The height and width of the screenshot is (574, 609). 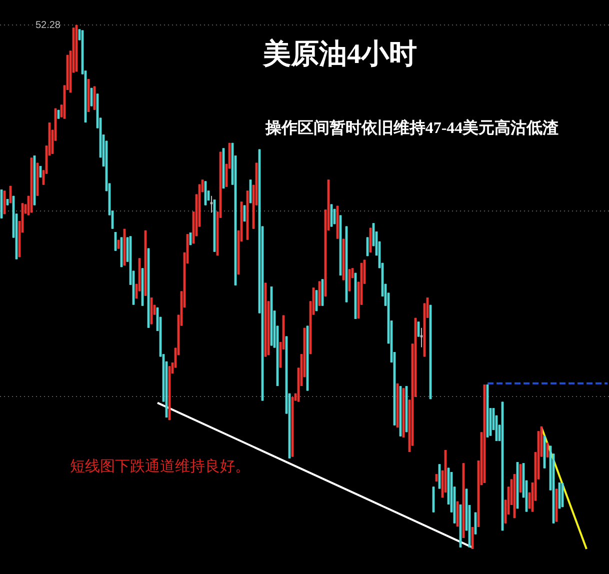 What do you see at coordinates (339, 54) in the screenshot?
I see `text: 美原油4小时` at bounding box center [339, 54].